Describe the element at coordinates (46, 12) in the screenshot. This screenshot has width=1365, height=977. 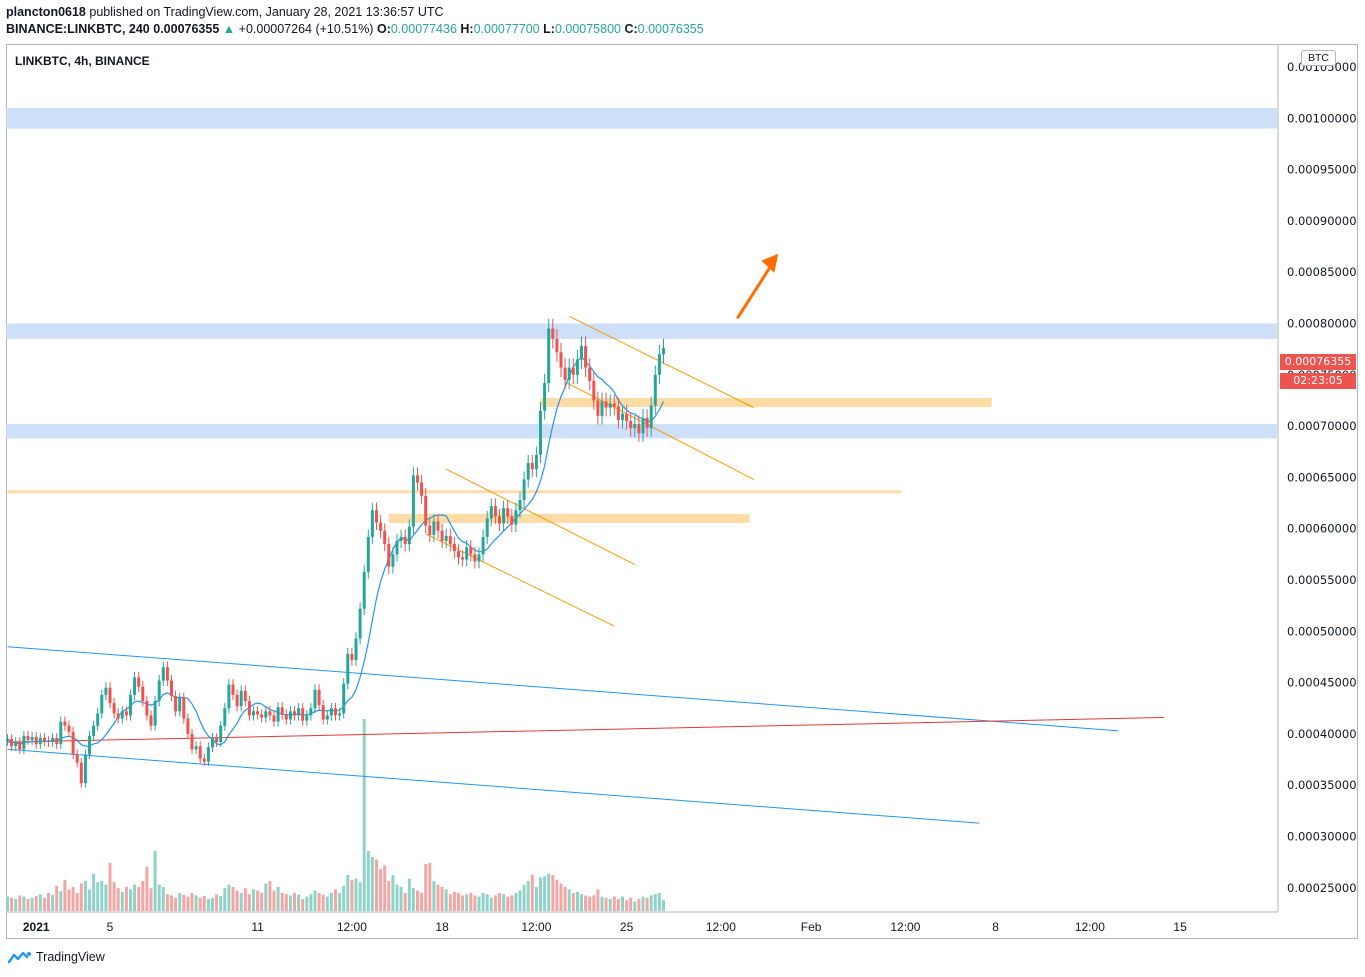
I see `author-name: plancton0618` at that location.